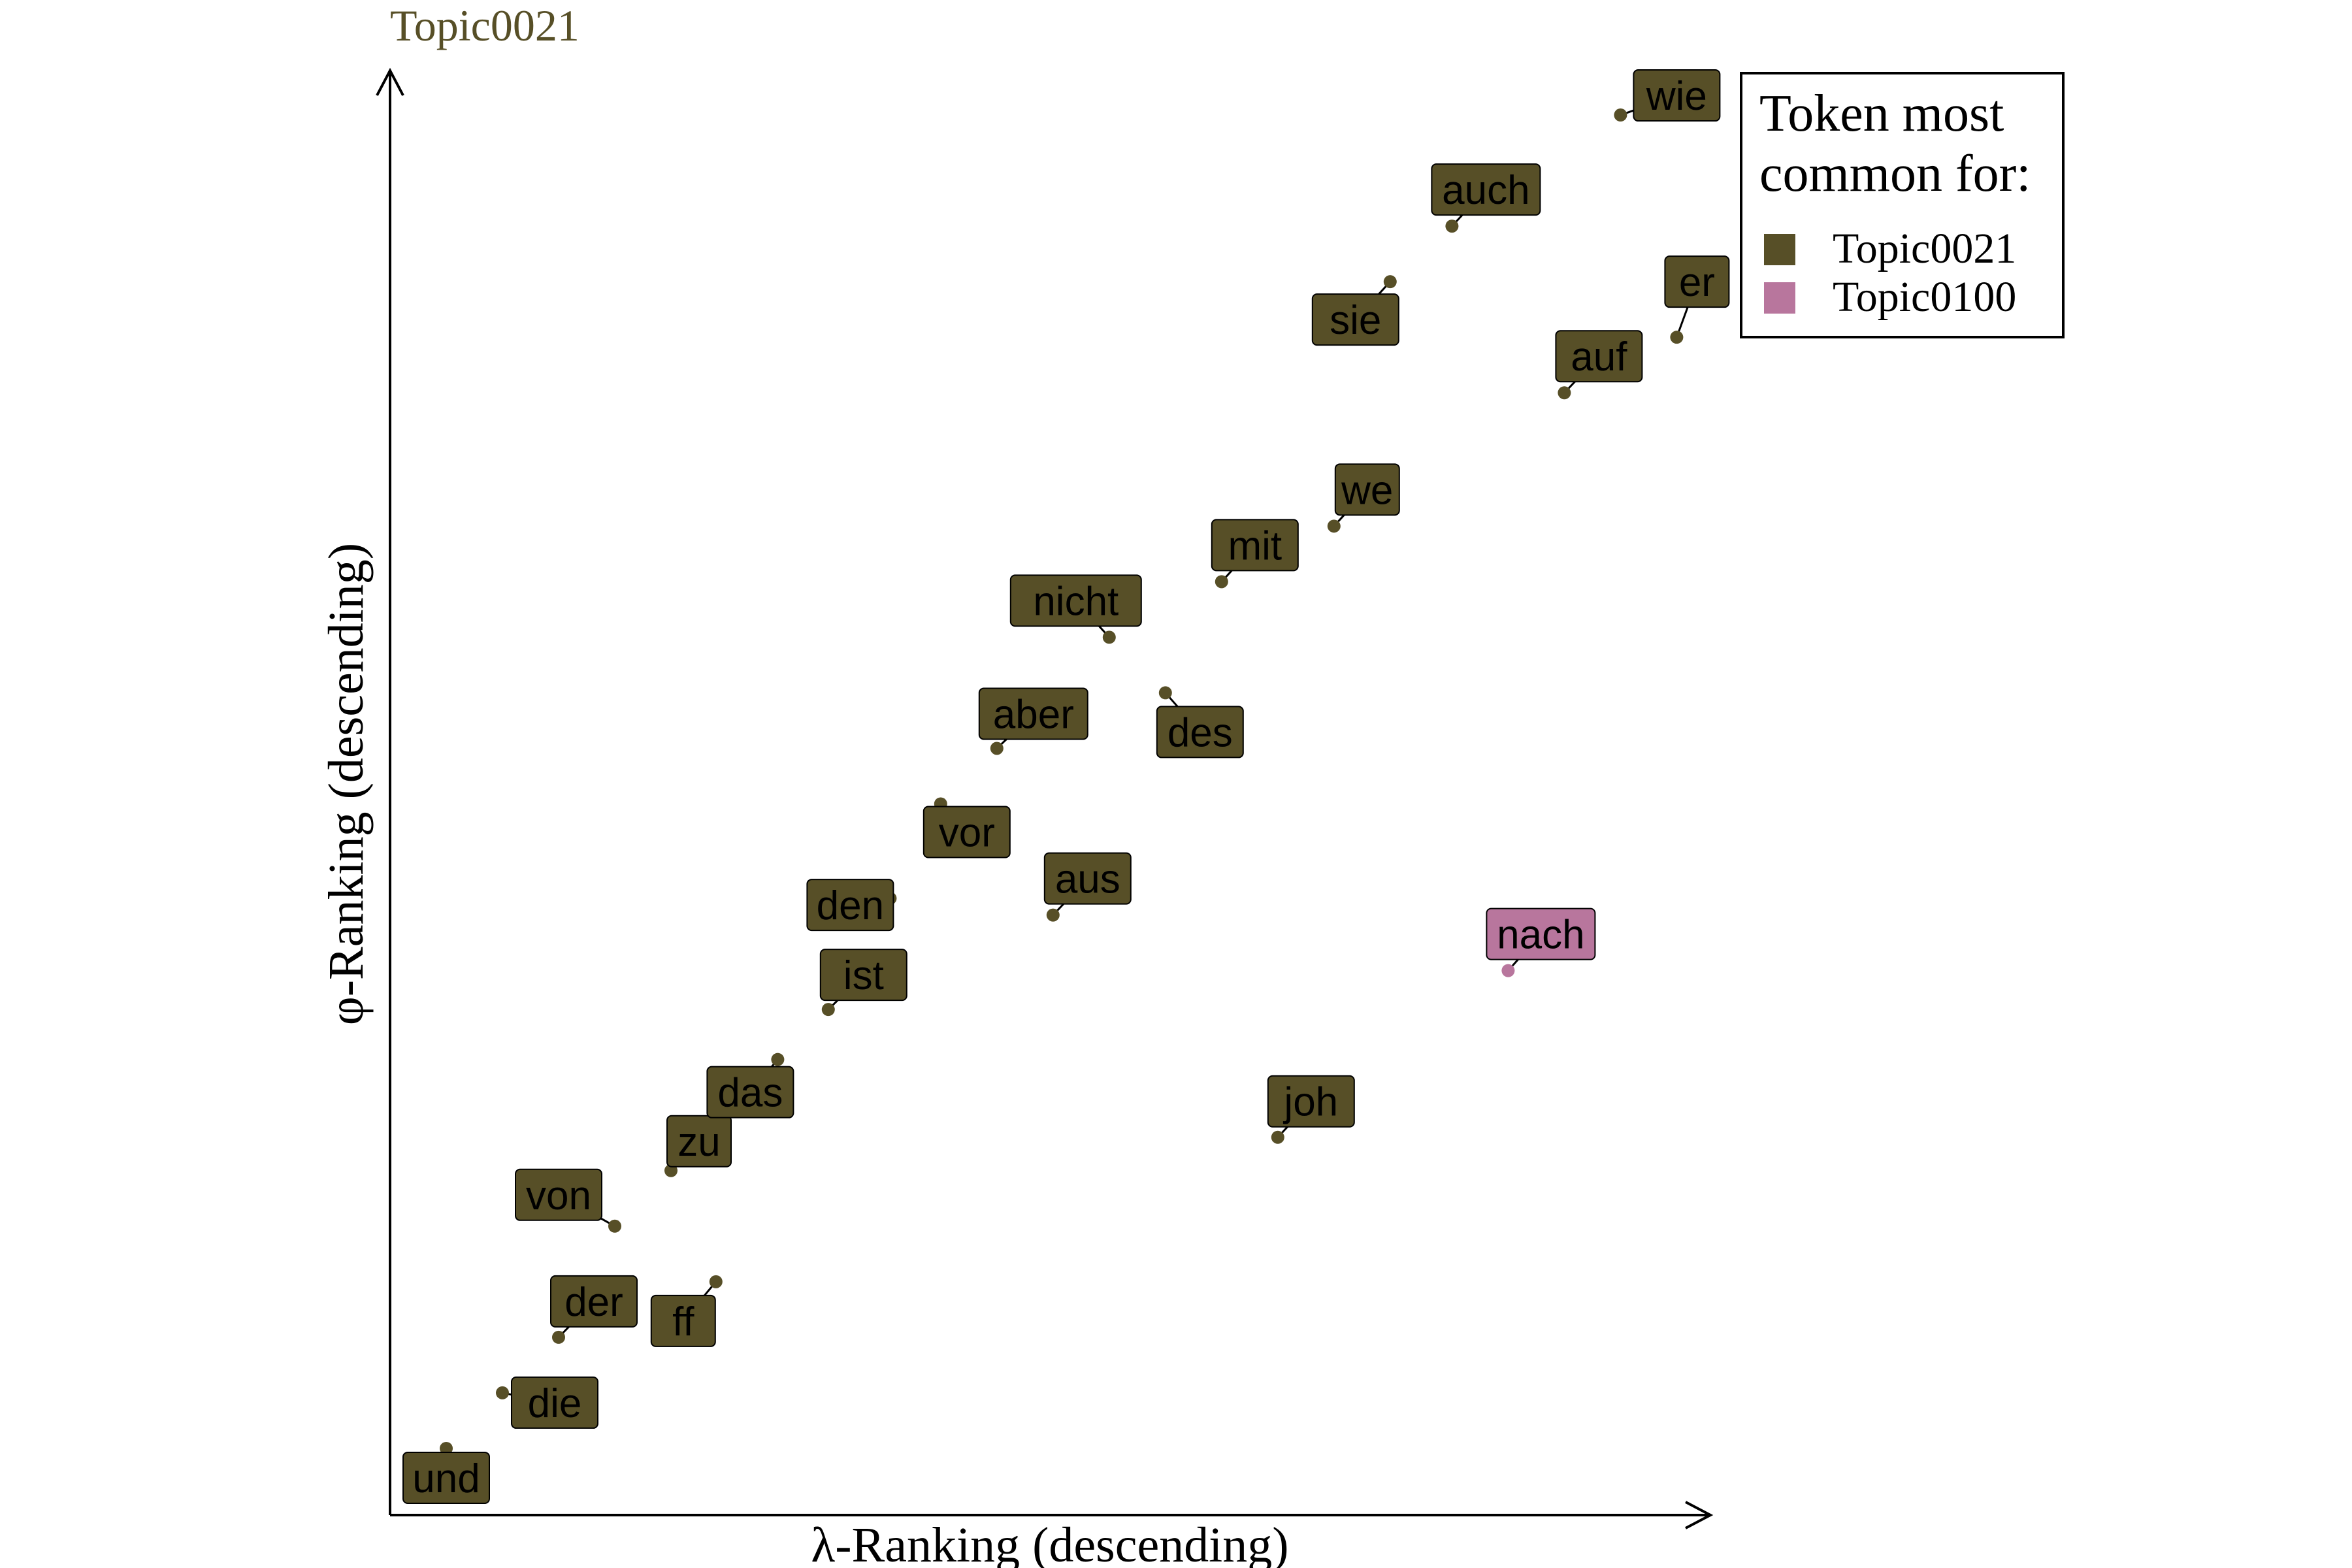  I want to click on label-text-wie: wie, so click(1676, 96).